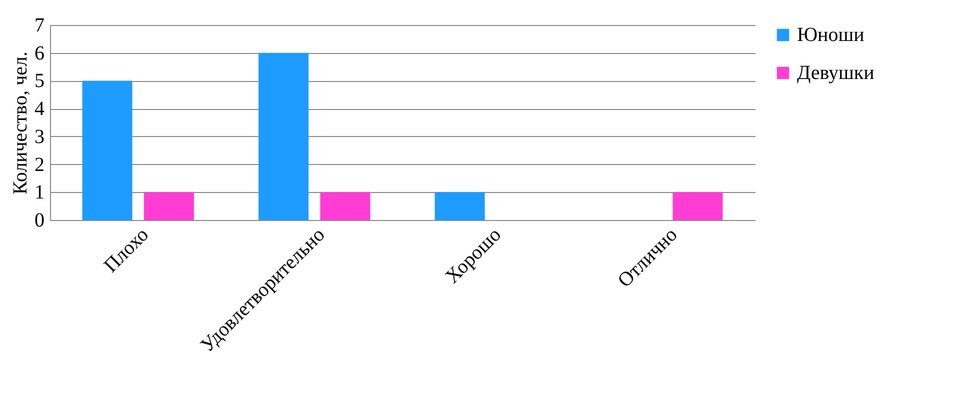  I want to click on y-tick-label: 4, so click(39, 109).